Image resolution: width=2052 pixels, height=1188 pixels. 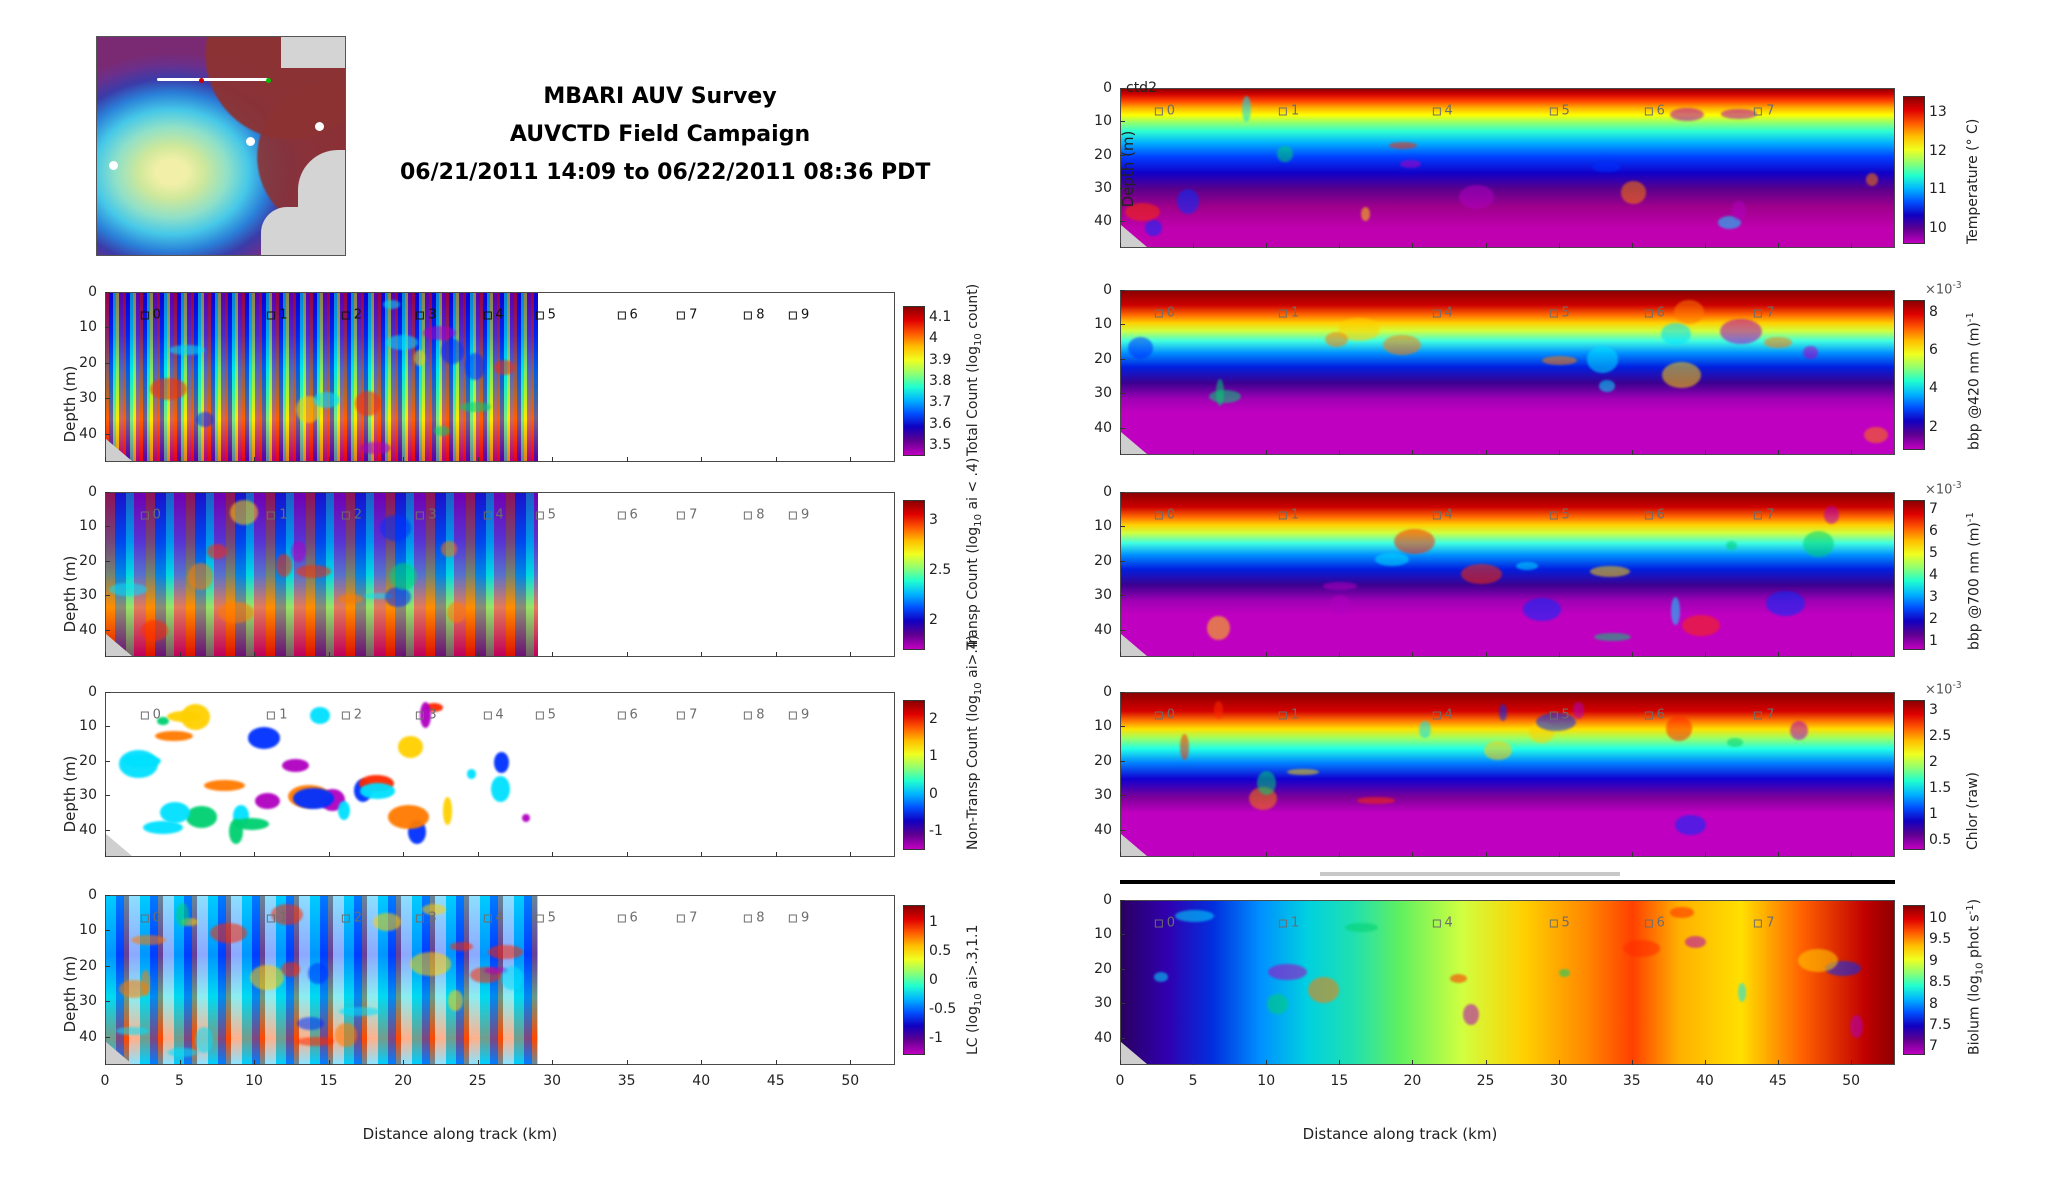 I want to click on x-tick-label: 40, so click(x=701, y=1081).